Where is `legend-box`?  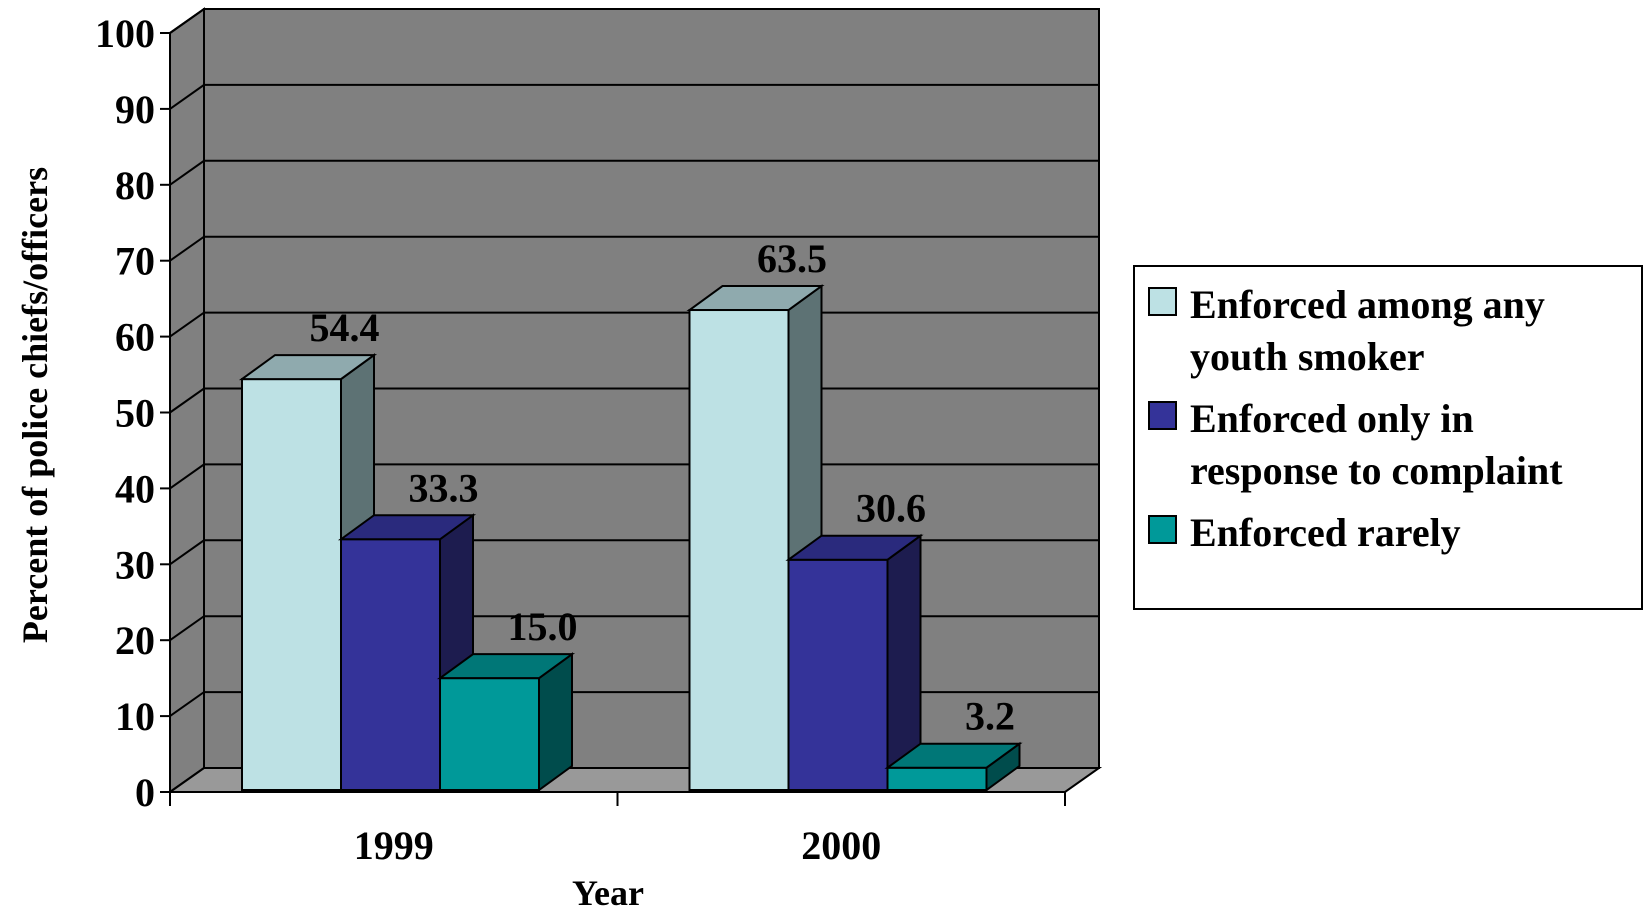
legend-box is located at coordinates (1388, 437).